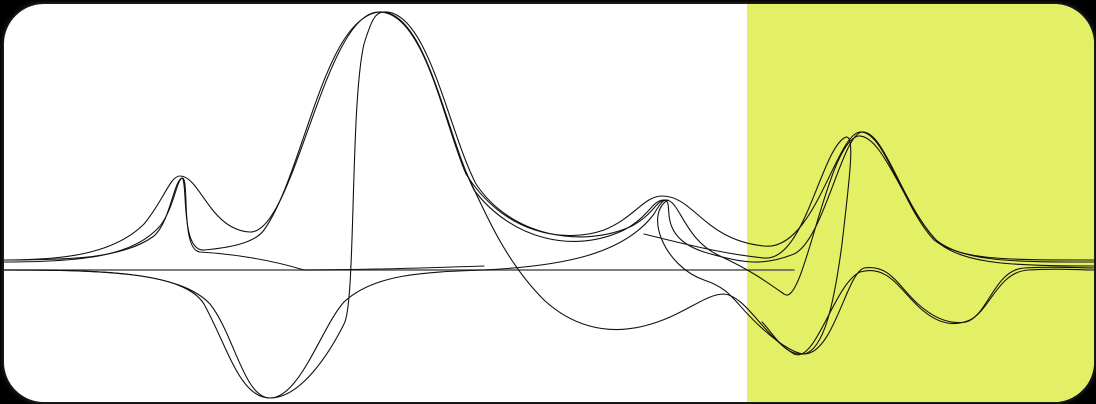 The image size is (1096, 404). Describe the element at coordinates (747, 245) in the screenshot. I see `waveform-curve-f` at that location.